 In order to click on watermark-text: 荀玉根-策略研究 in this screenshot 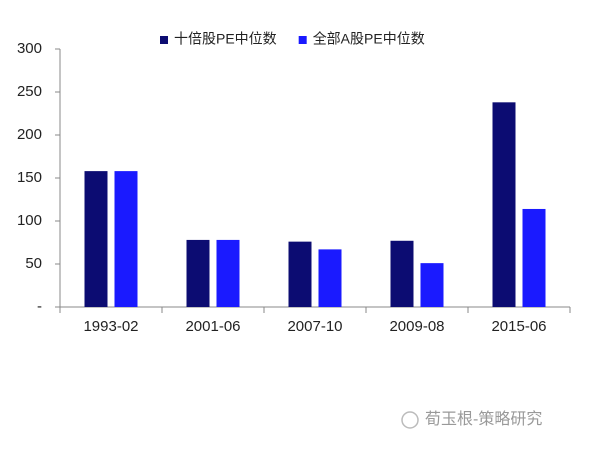, I will do `click(483, 419)`.